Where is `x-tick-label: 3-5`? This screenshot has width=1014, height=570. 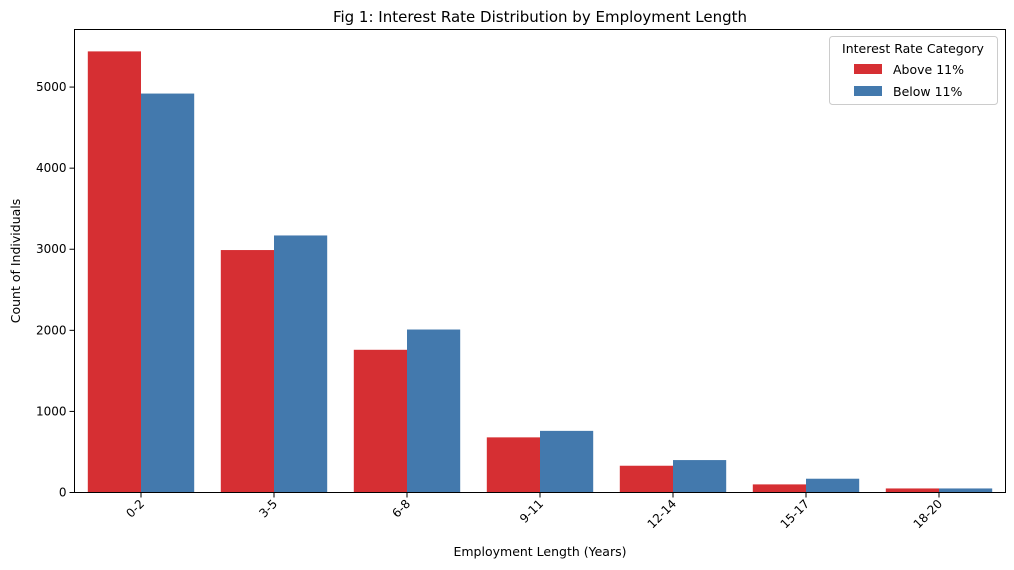 x-tick-label: 3-5 is located at coordinates (268, 509).